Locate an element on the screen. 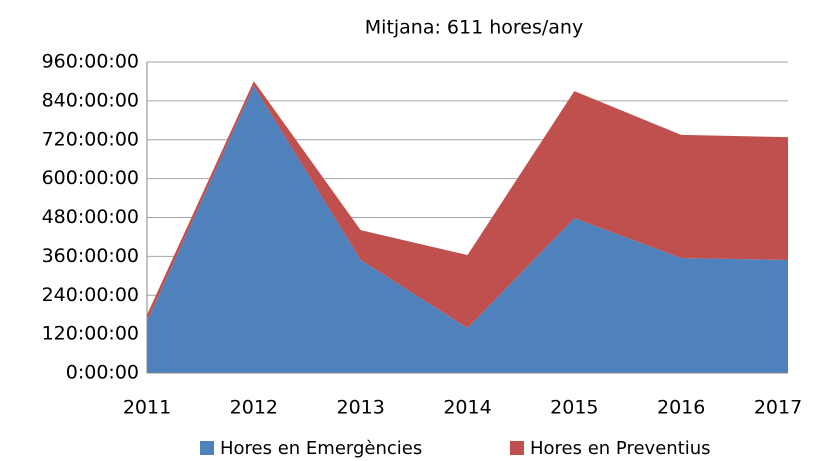 This screenshot has width=817, height=461. legend-label: Hores en Emergències is located at coordinates (321, 448).